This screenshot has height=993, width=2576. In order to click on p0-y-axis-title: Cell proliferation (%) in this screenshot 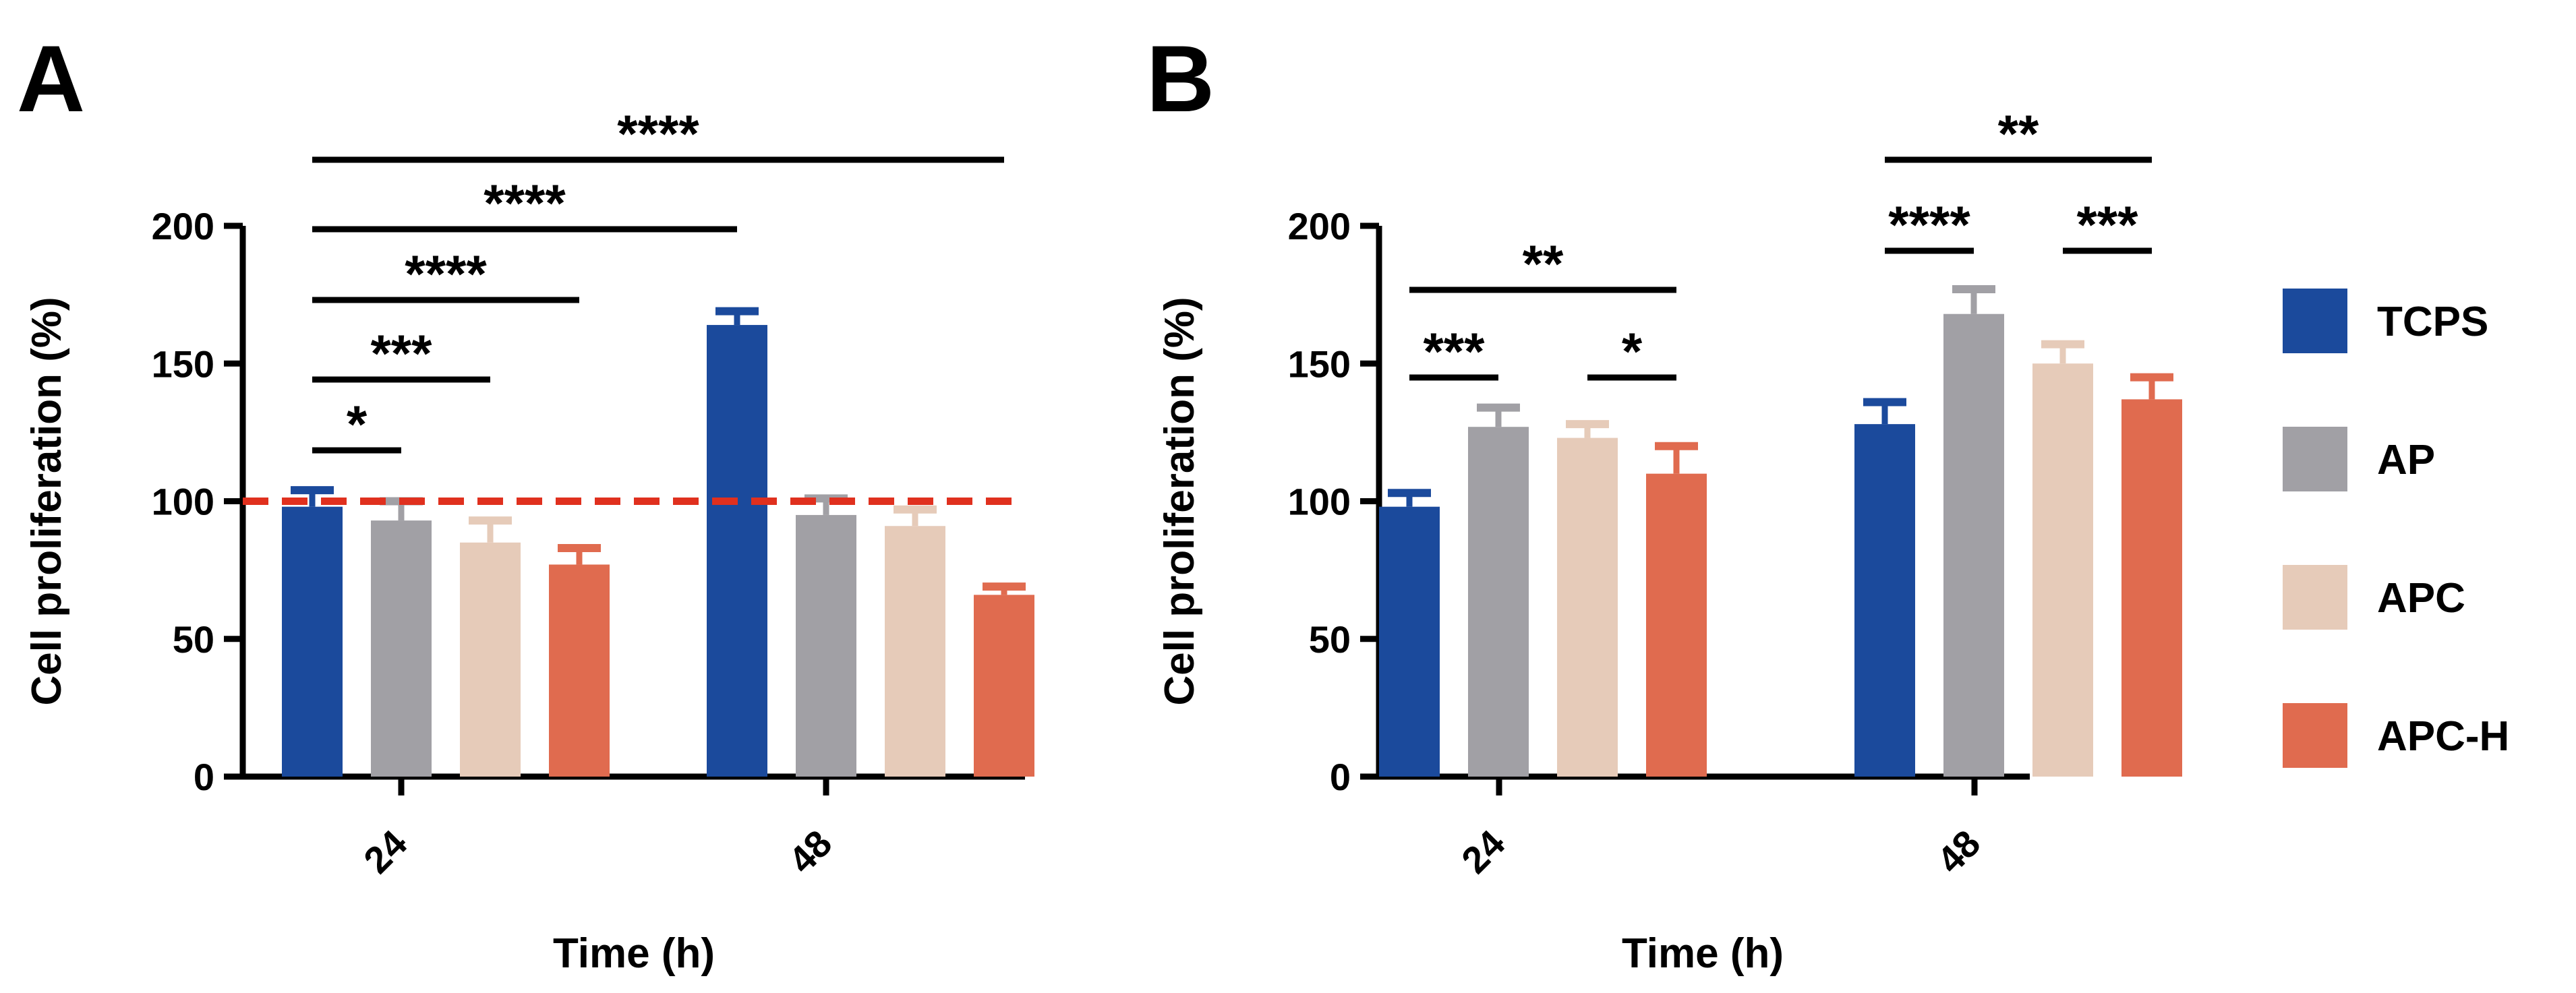, I will do `click(47, 501)`.